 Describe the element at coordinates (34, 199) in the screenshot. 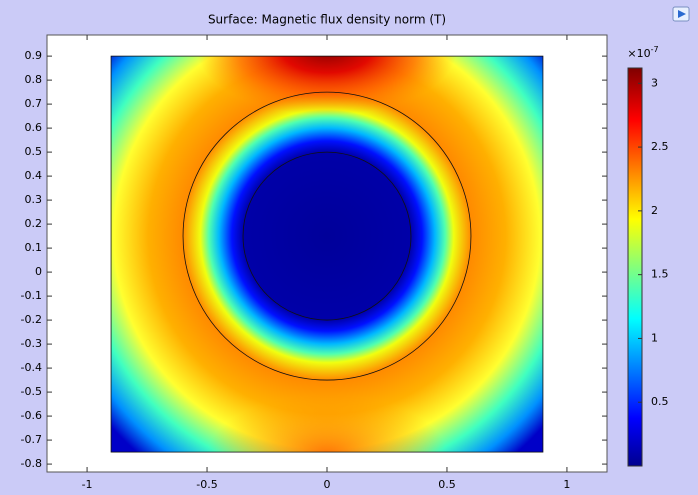

I see `y-tick-label: 0.3` at that location.